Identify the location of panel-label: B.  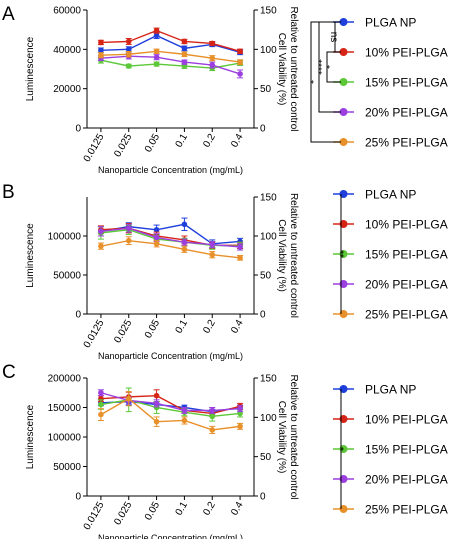
(8, 192).